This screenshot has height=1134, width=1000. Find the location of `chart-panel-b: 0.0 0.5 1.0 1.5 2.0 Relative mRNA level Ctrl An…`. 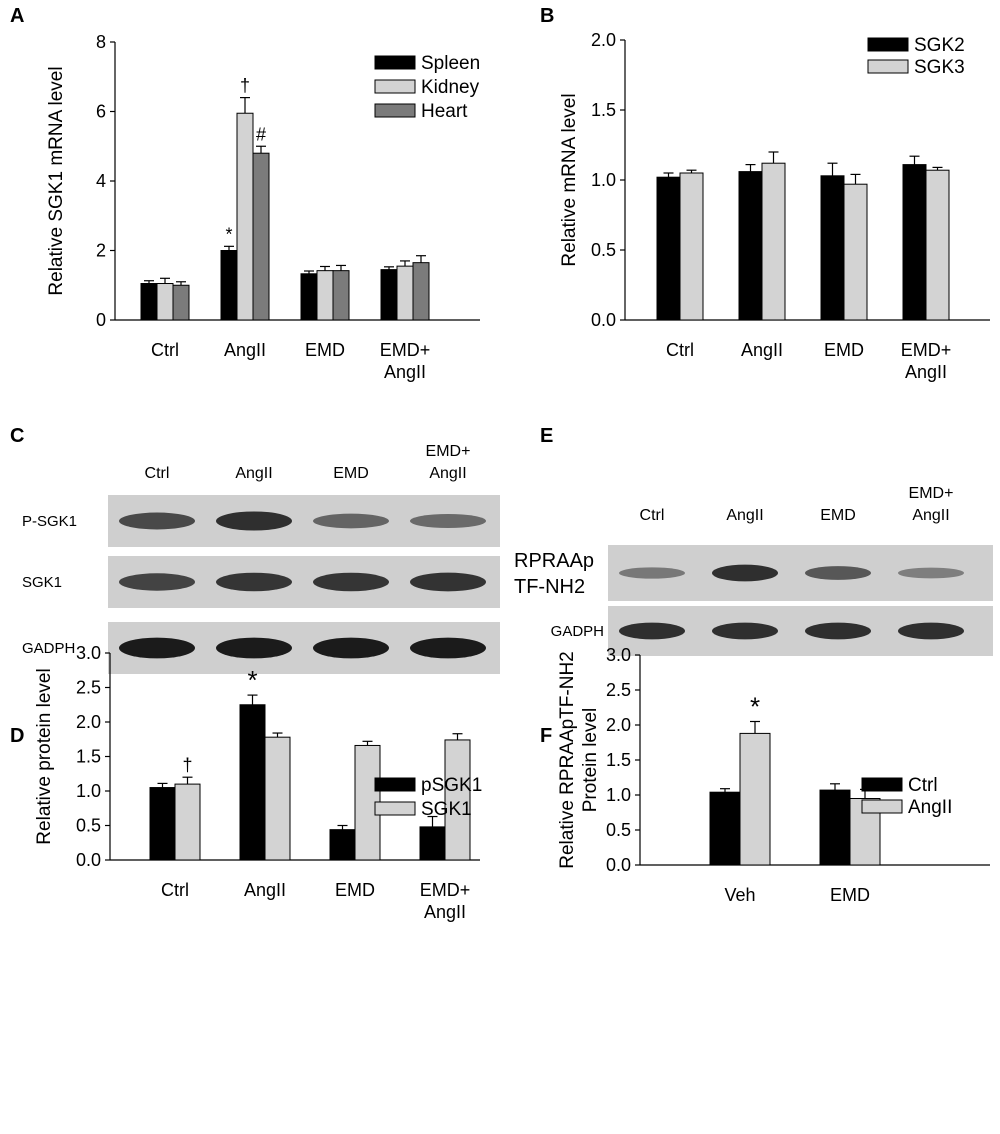

chart-panel-b: 0.0 0.5 1.0 1.5 2.0 Relative mRNA level Ctrl An… is located at coordinates (774, 206).